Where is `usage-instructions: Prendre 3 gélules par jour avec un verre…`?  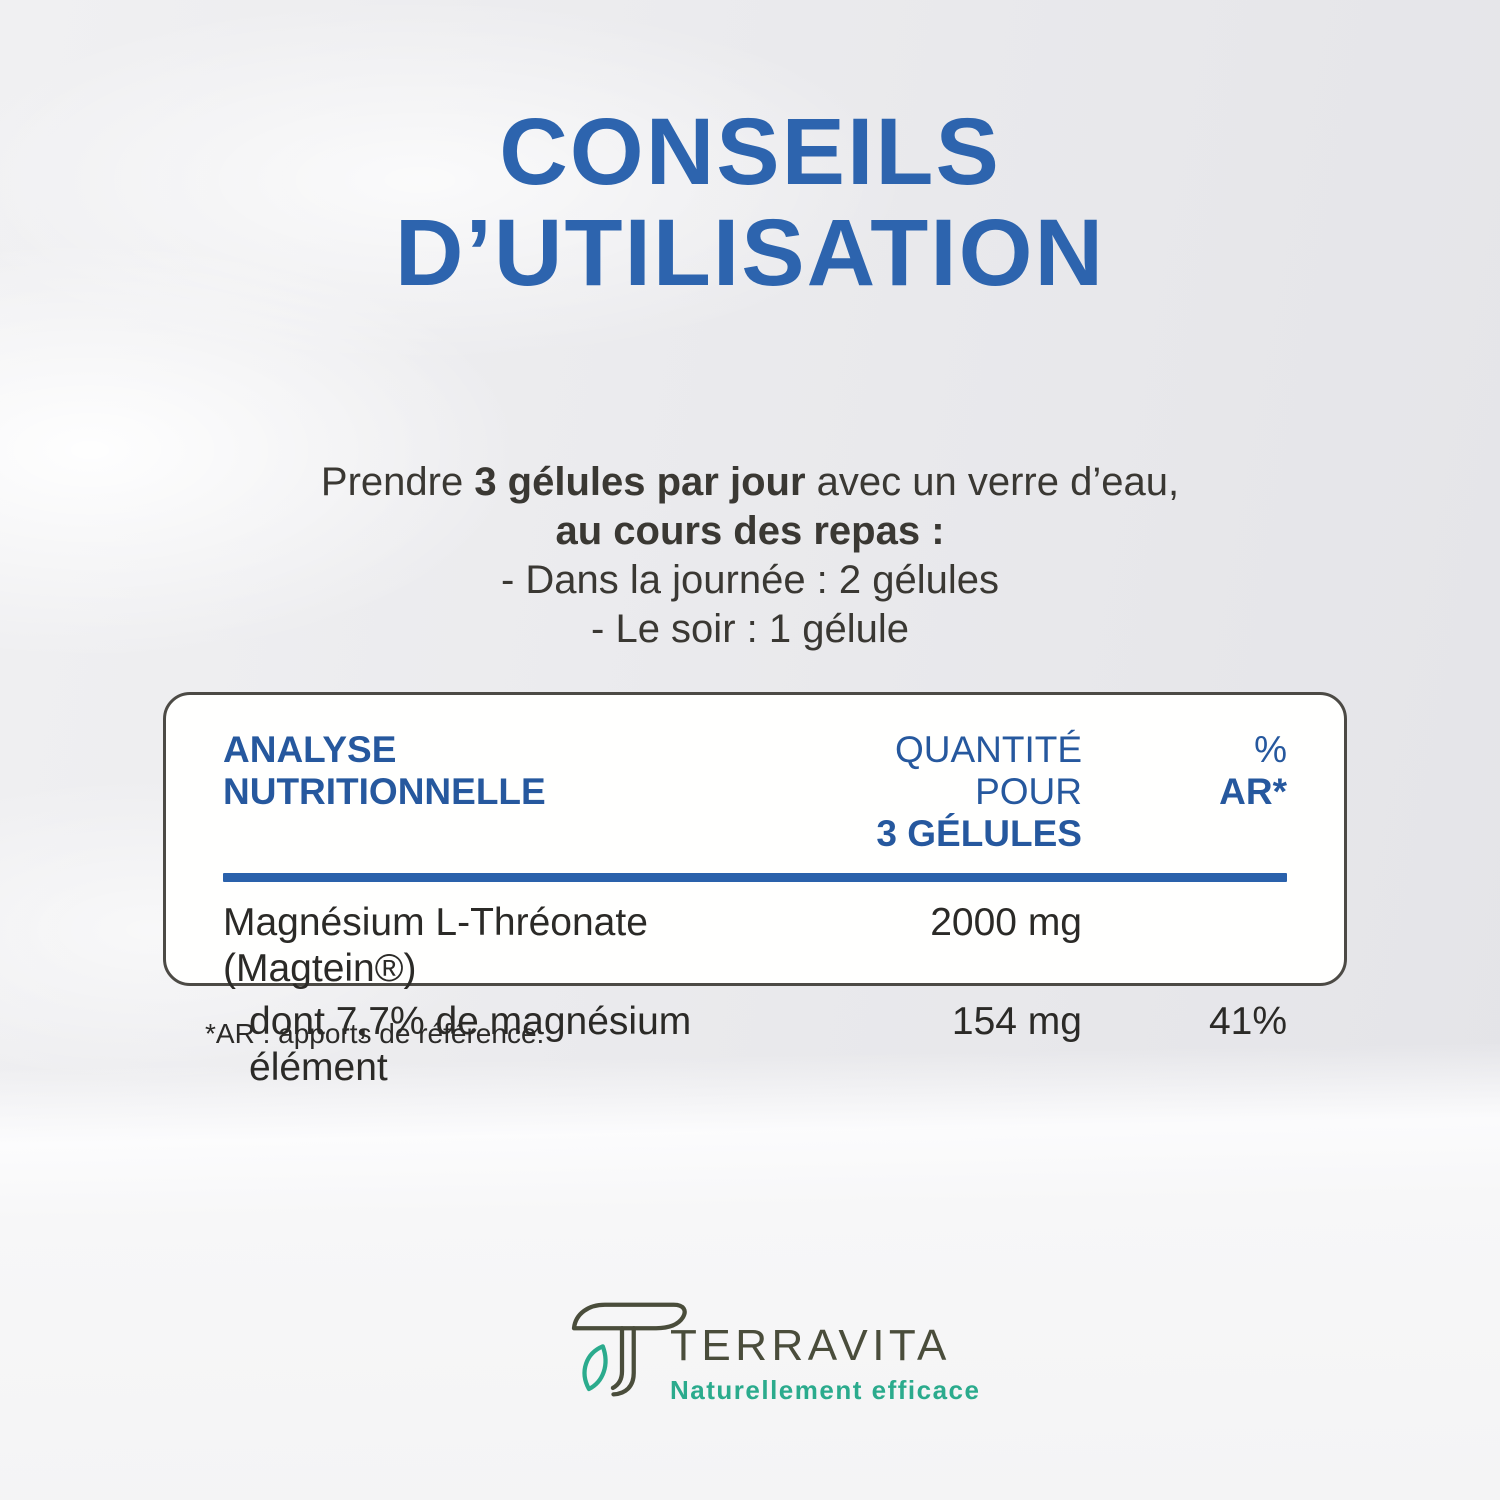 usage-instructions: Prendre 3 gélules par jour avec un verre… is located at coordinates (750, 556).